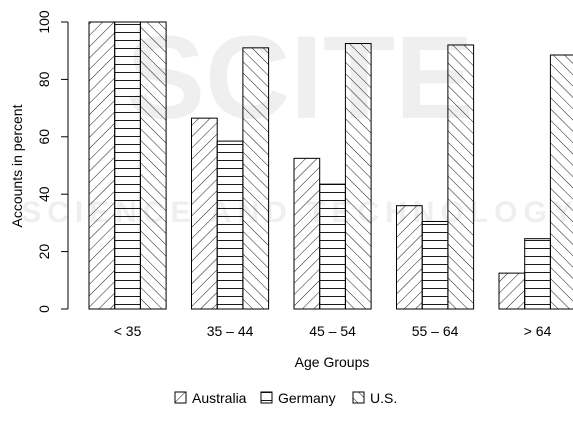  What do you see at coordinates (44, 22) in the screenshot?
I see `y-tick-label-5: 100` at bounding box center [44, 22].